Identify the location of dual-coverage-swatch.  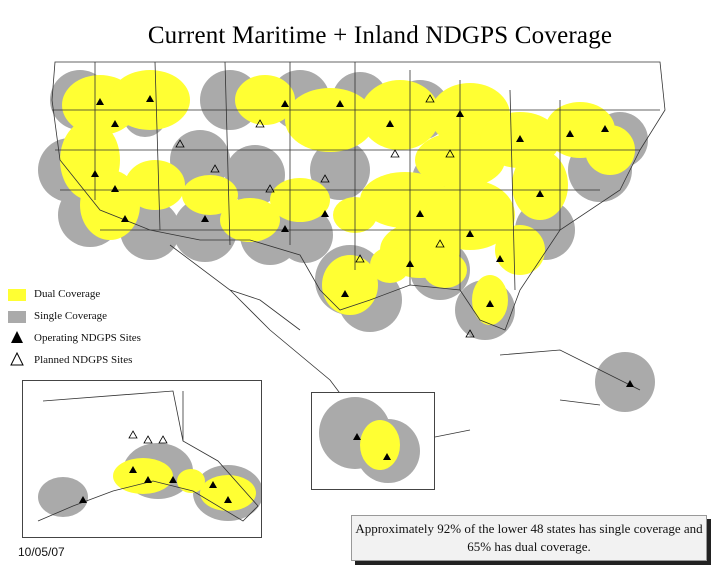
(17, 295).